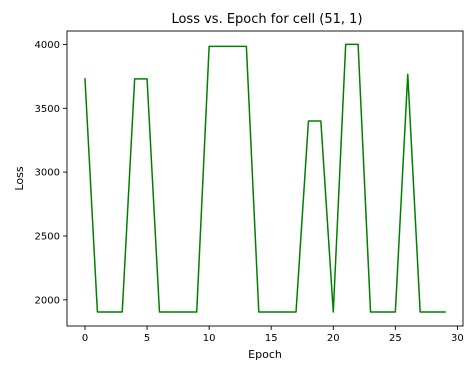 This screenshot has width=466, height=369. What do you see at coordinates (47, 173) in the screenshot?
I see `y-tick-label: 3000` at bounding box center [47, 173].